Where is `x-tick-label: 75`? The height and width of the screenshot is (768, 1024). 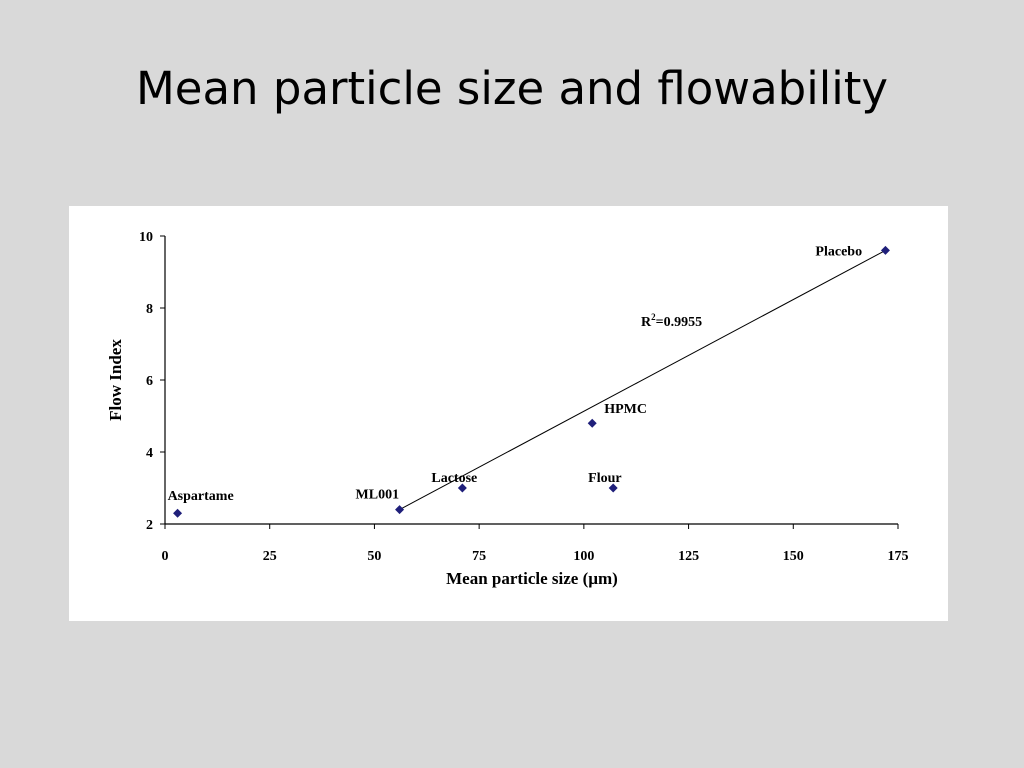 x-tick-label: 75 is located at coordinates (479, 556).